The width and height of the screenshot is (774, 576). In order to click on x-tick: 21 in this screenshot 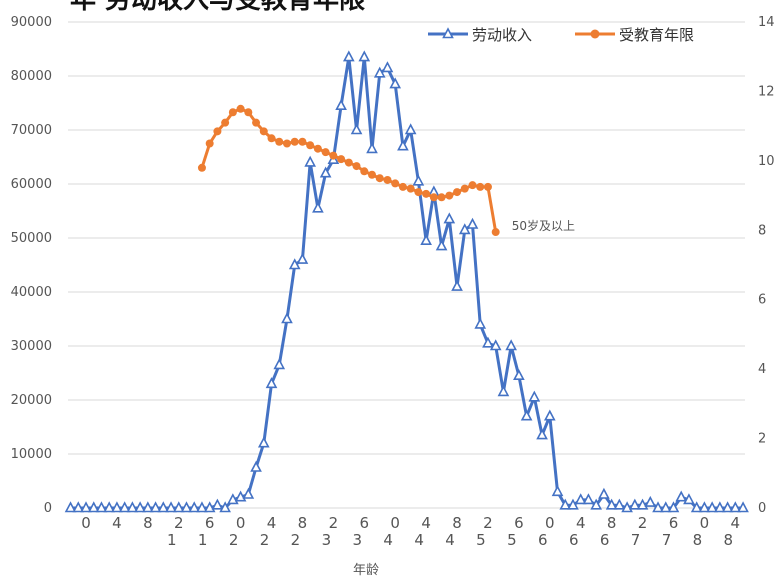, I will do `click(175, 531)`.